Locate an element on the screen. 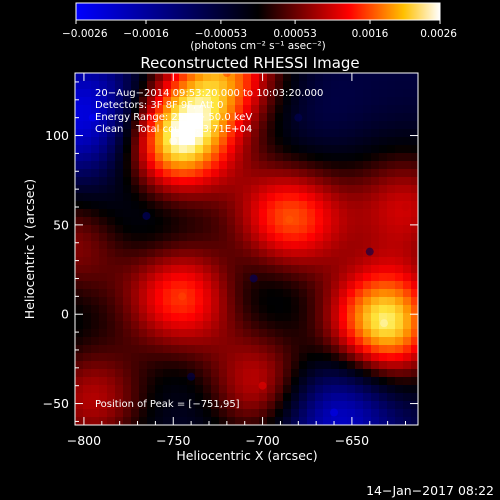  colorbar-gradient is located at coordinates (258, 11).